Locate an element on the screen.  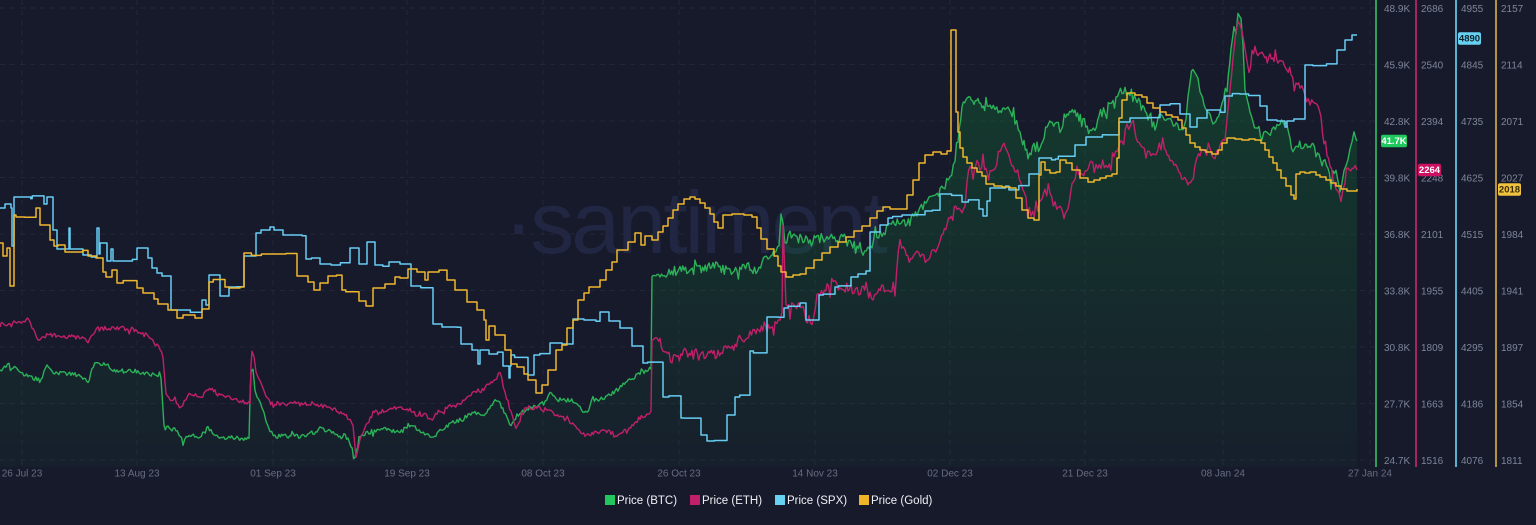
svg-text: 1897 is located at coordinates (1512, 348).